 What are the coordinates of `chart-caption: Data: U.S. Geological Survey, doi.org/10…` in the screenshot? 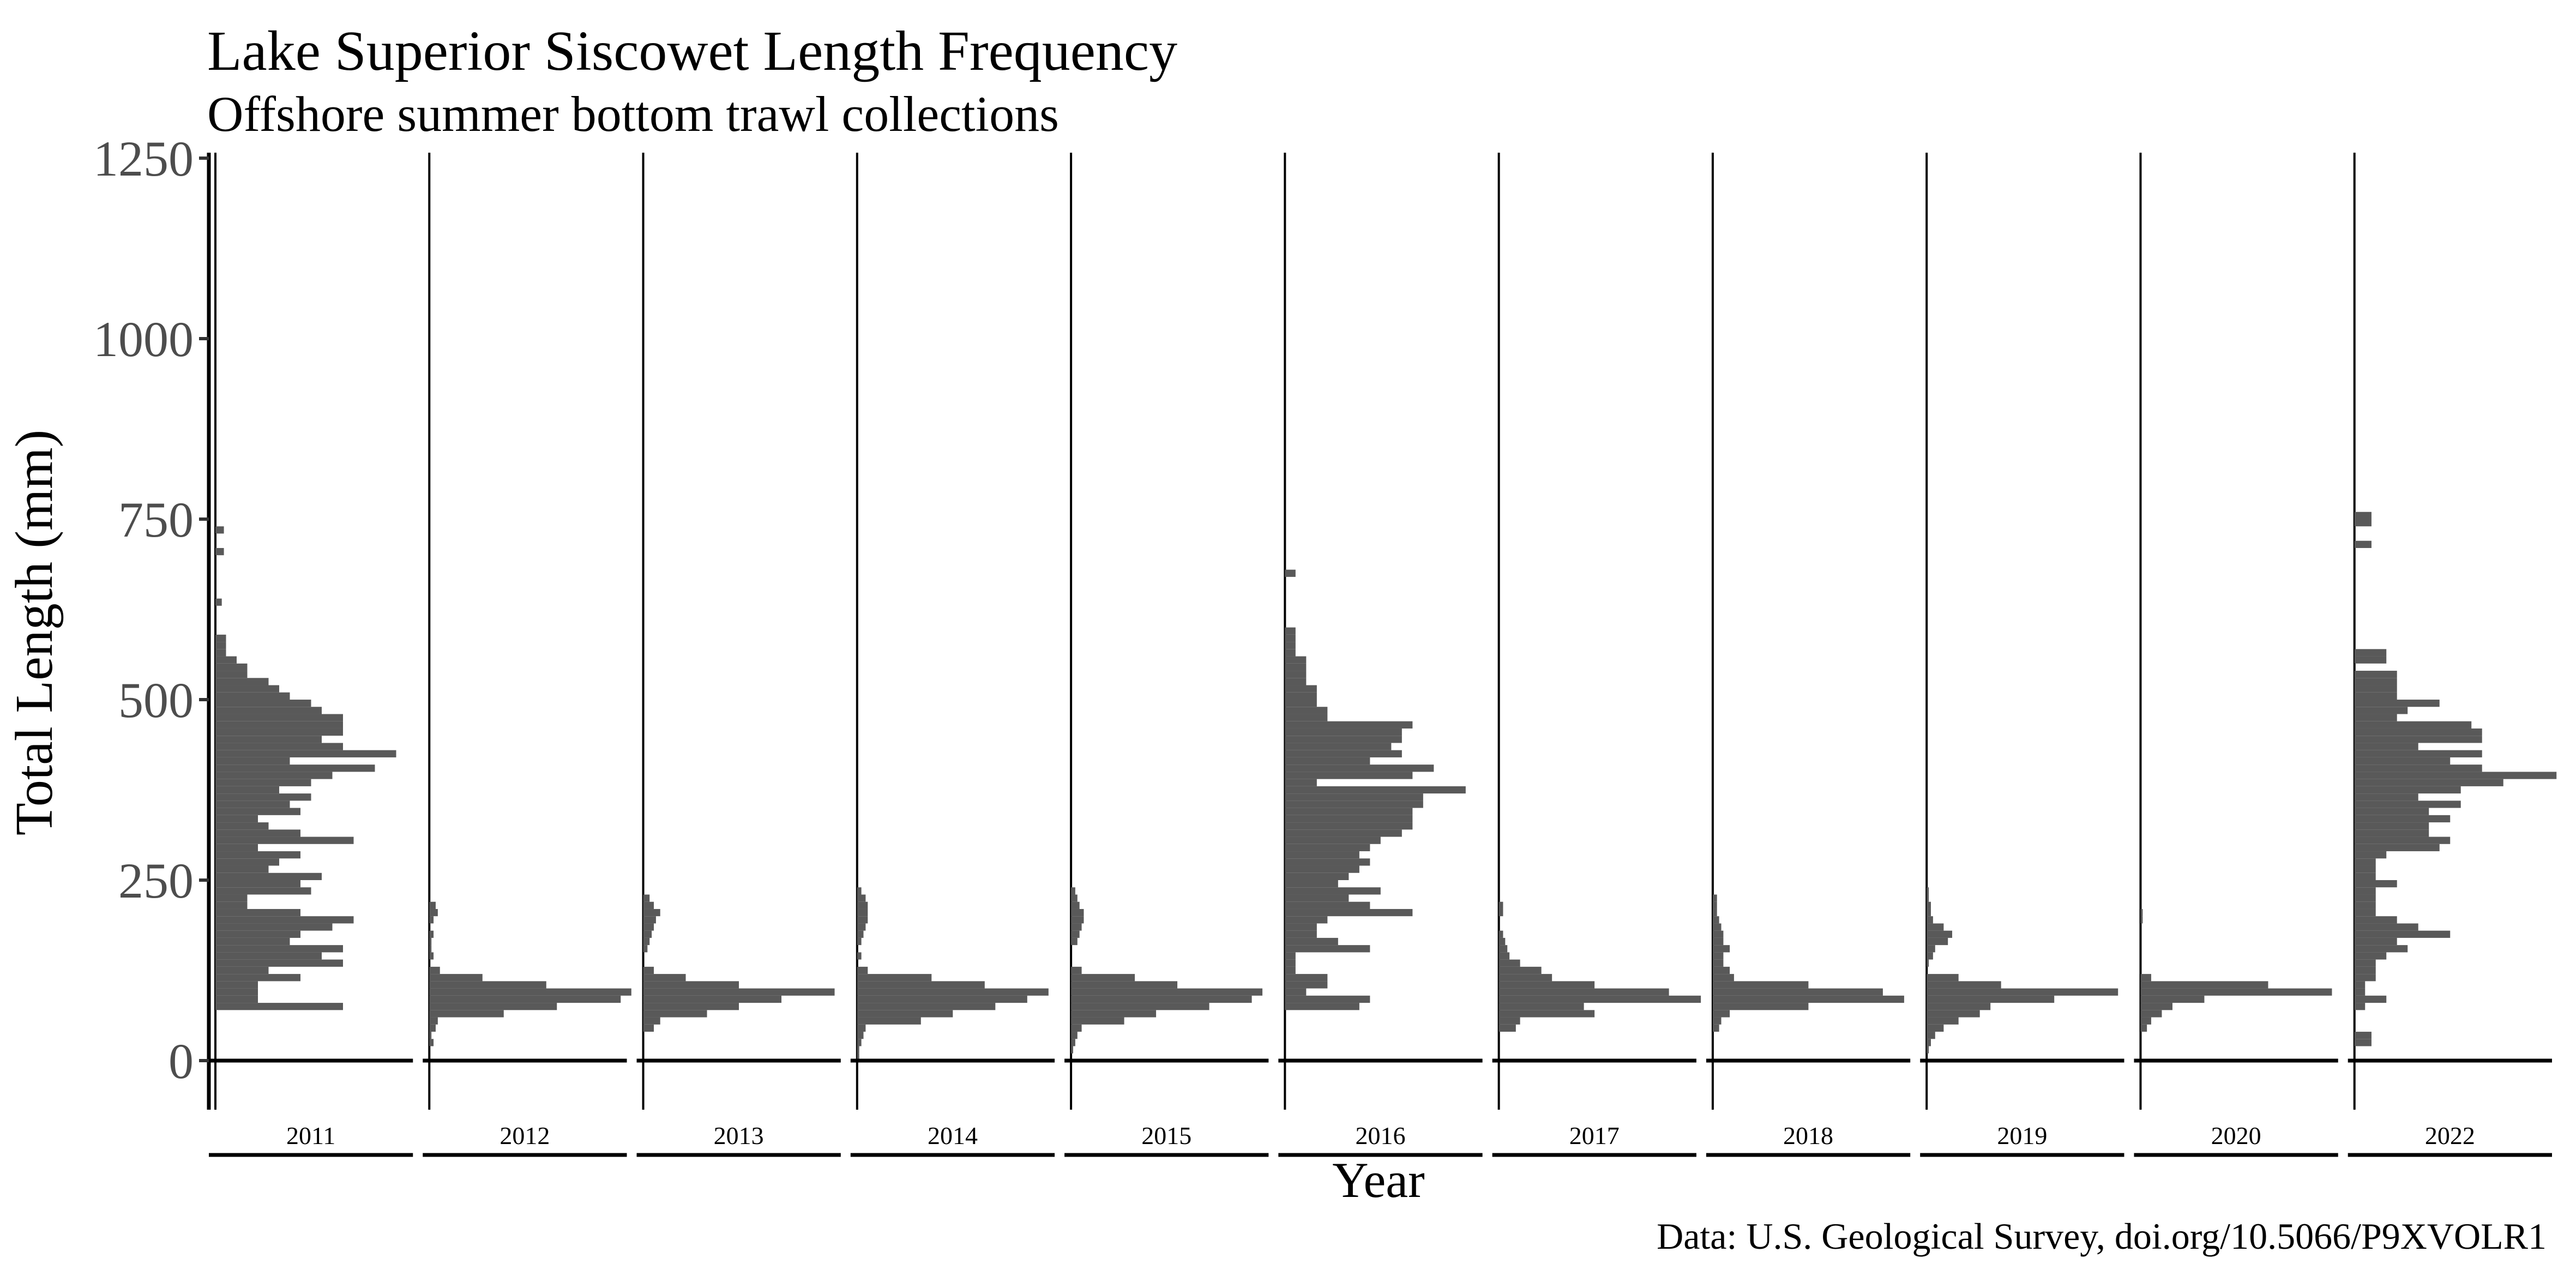 It's located at (2102, 1236).